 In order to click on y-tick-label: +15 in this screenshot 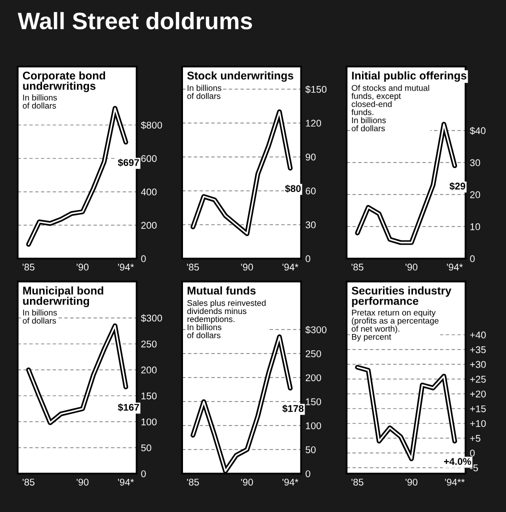, I will do `click(478, 408)`.